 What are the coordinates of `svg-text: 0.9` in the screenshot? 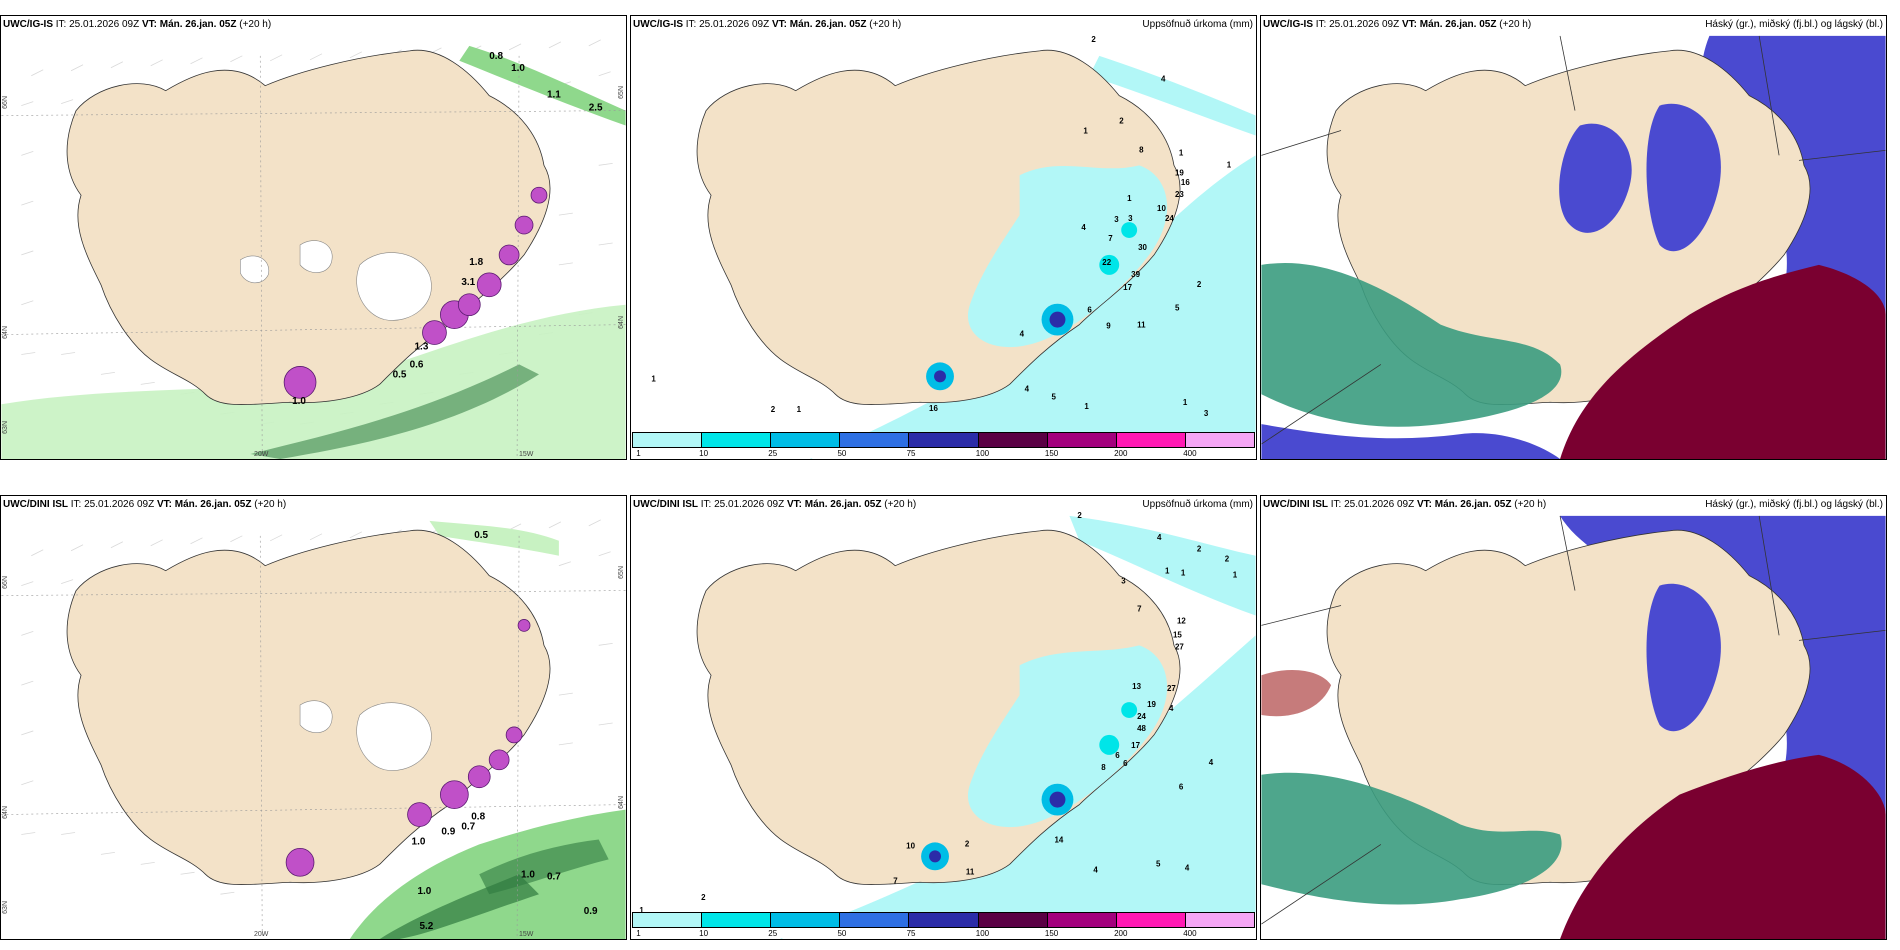 It's located at (448, 831).